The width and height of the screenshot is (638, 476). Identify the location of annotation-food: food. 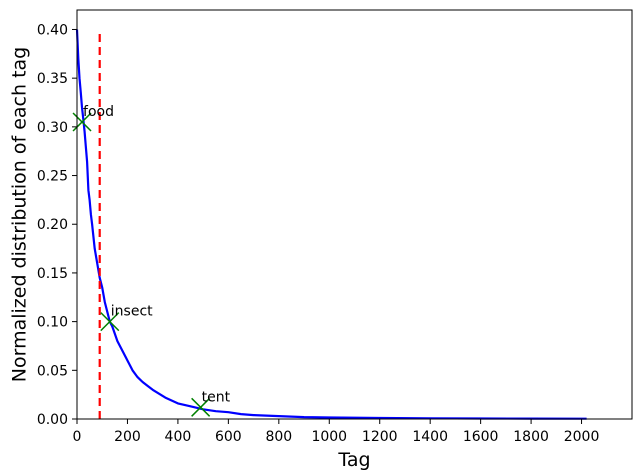
(93, 118).